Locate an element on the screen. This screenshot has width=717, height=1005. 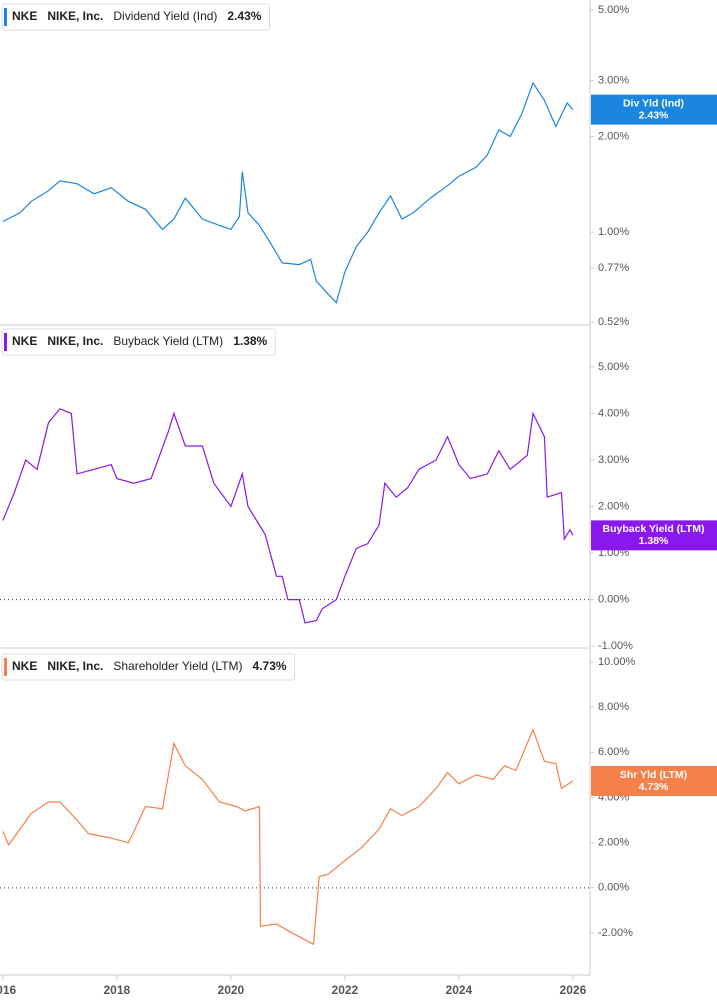
legend-series-name: Dividend Yield (Ind) is located at coordinates (165, 16).